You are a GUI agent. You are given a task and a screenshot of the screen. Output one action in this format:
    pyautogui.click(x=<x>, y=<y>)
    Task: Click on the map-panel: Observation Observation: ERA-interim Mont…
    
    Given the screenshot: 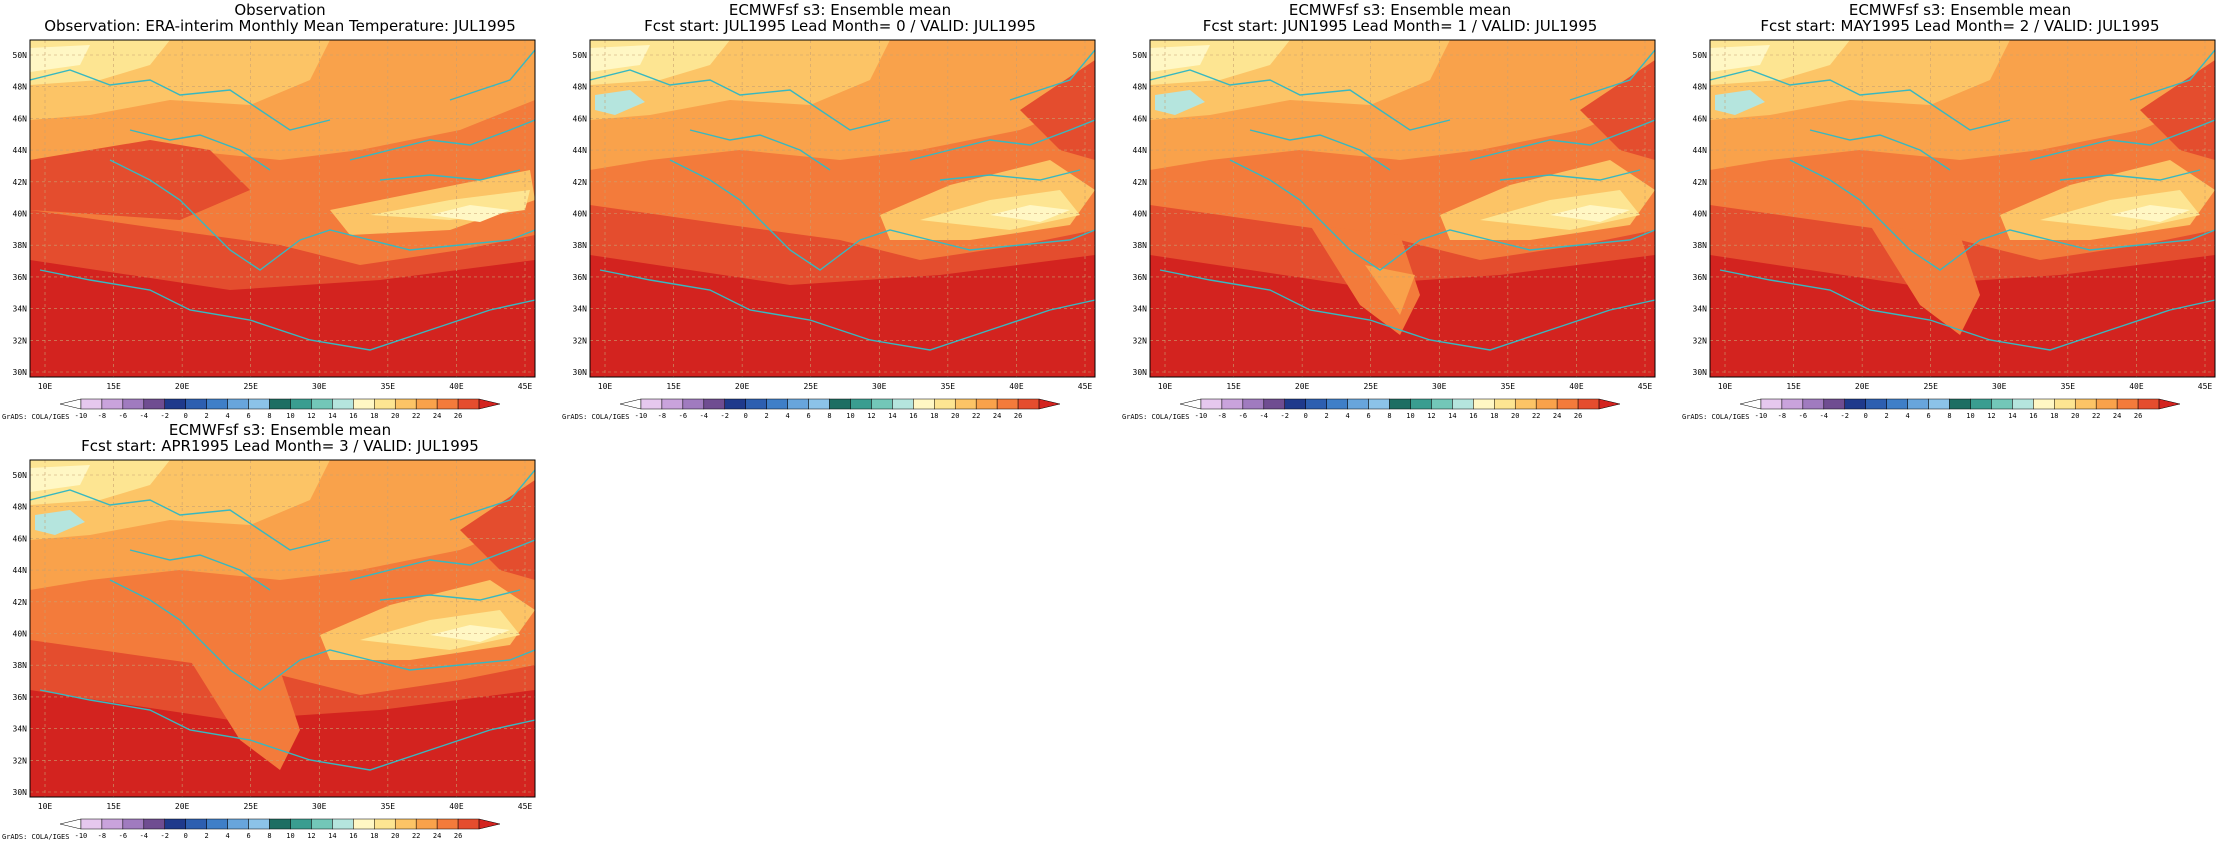 What is the action you would take?
    pyautogui.click(x=280, y=210)
    